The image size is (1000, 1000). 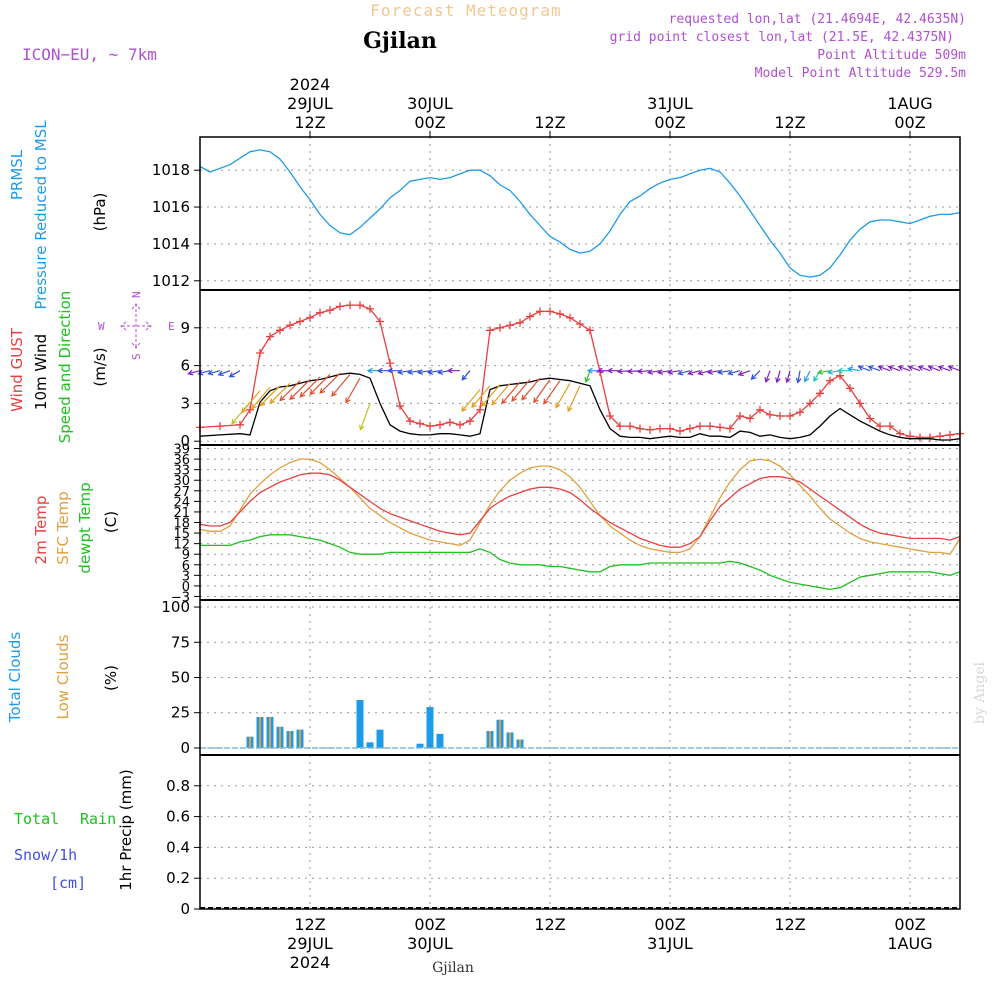 What do you see at coordinates (186, 555) in the screenshot?
I see `y-tick-label: 9` at bounding box center [186, 555].